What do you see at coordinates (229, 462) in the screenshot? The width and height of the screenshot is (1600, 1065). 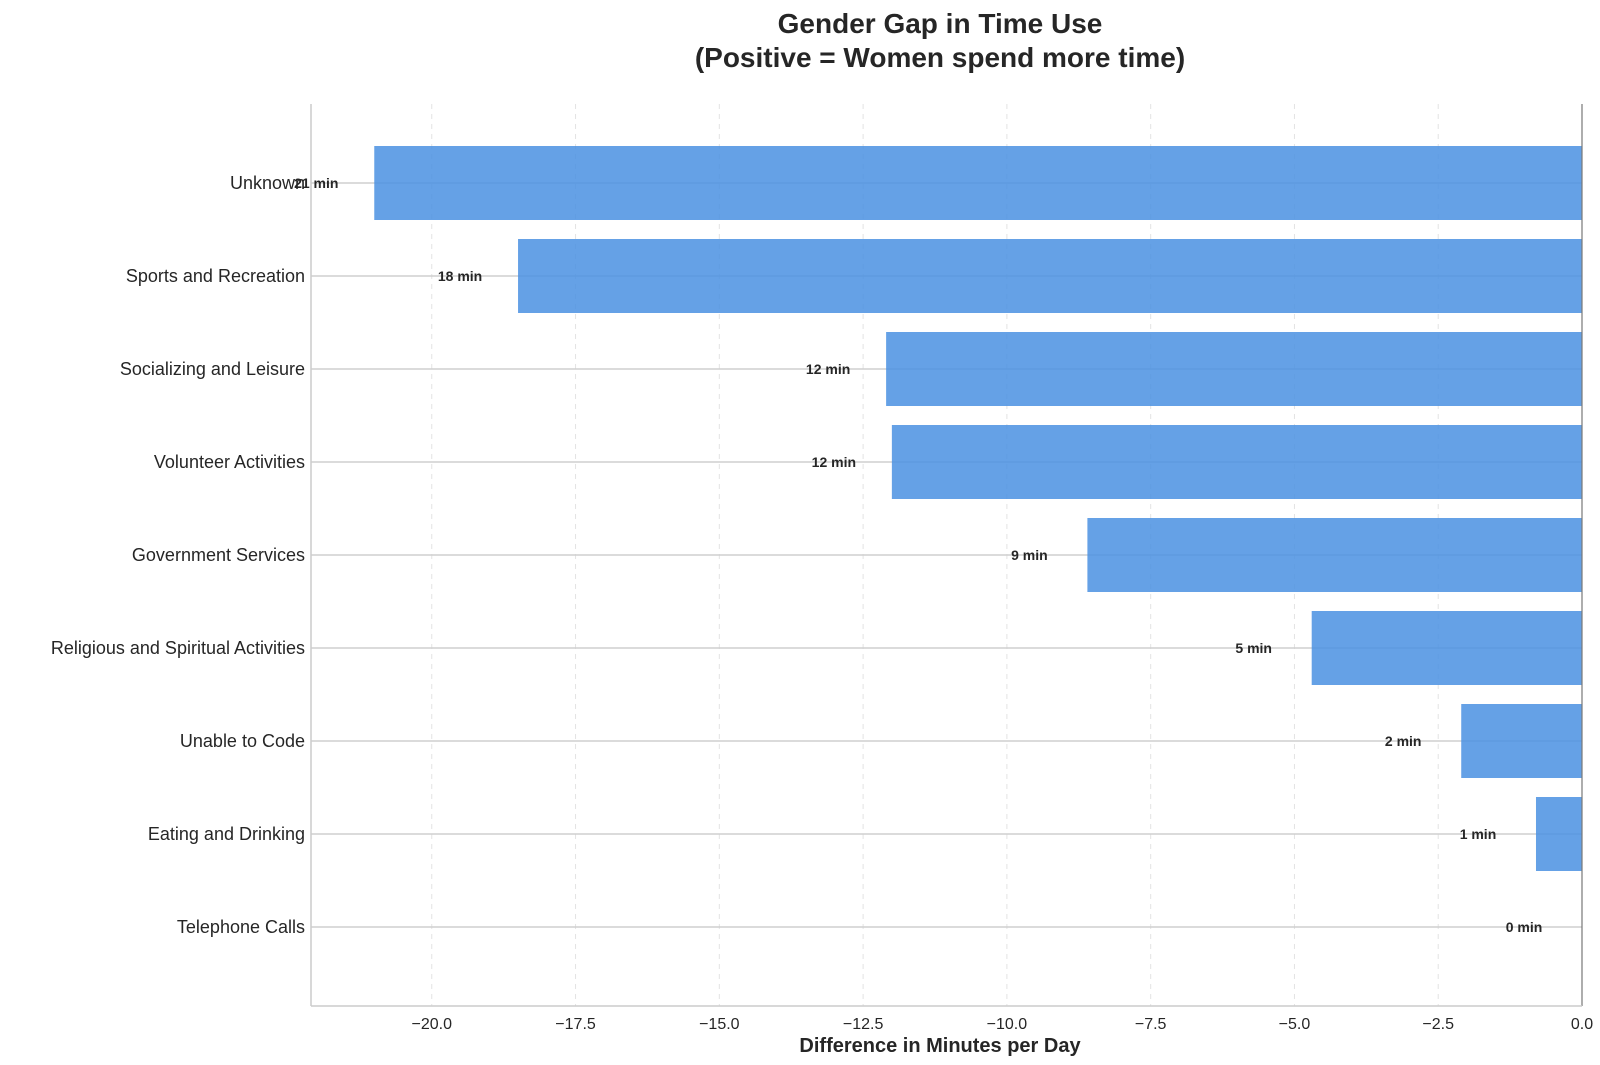 I see `y-tick-label: Volunteer Activities` at bounding box center [229, 462].